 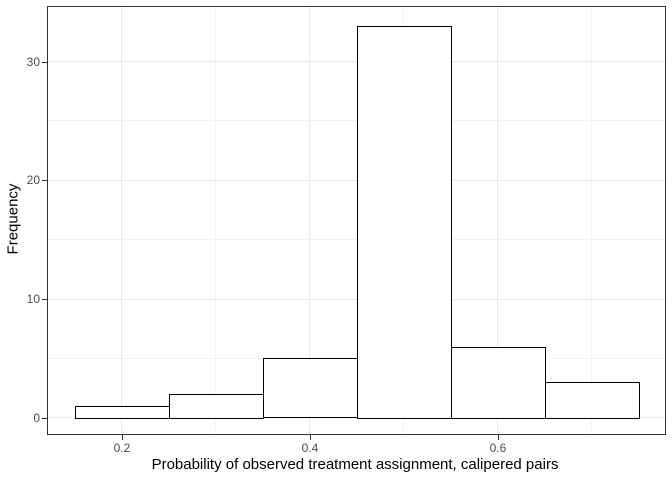 I want to click on x-tick-label: 0.2, so click(x=122, y=448).